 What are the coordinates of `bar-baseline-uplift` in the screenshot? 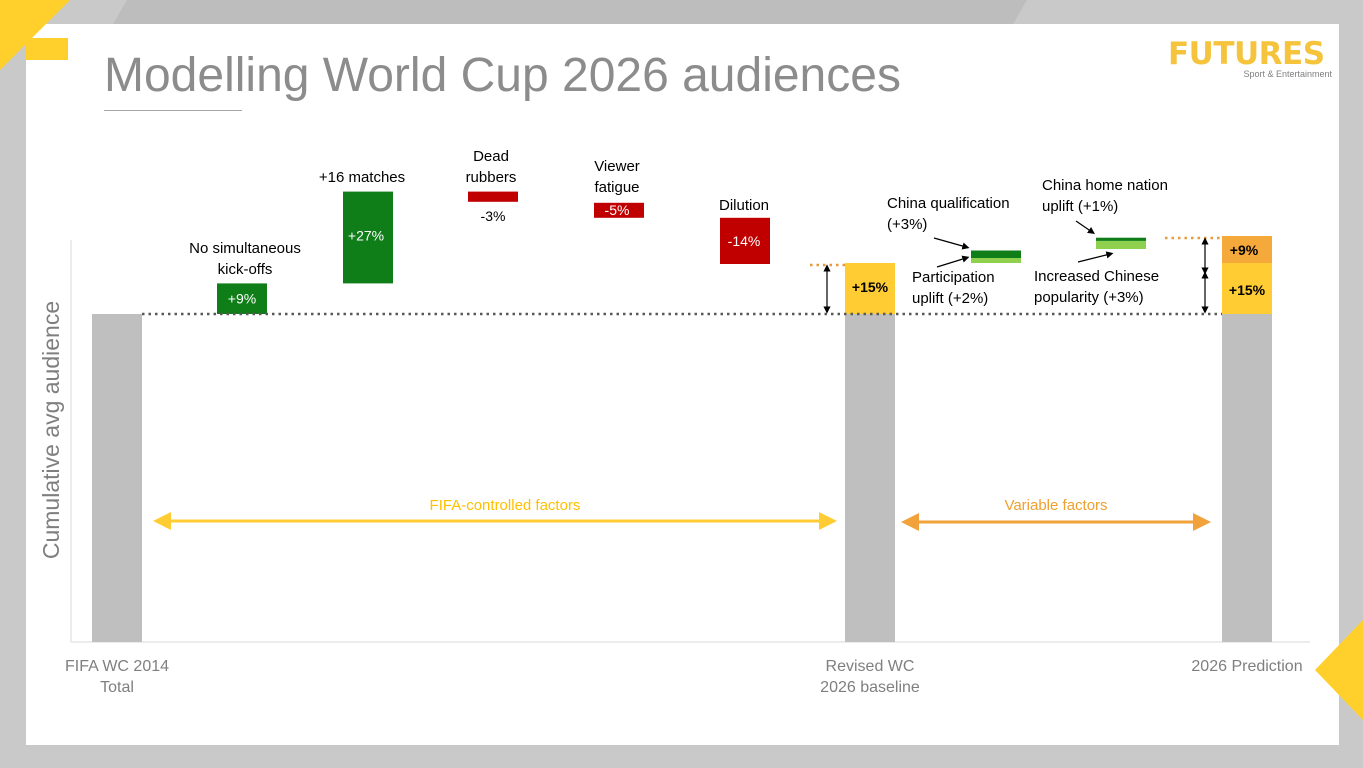 It's located at (870, 288).